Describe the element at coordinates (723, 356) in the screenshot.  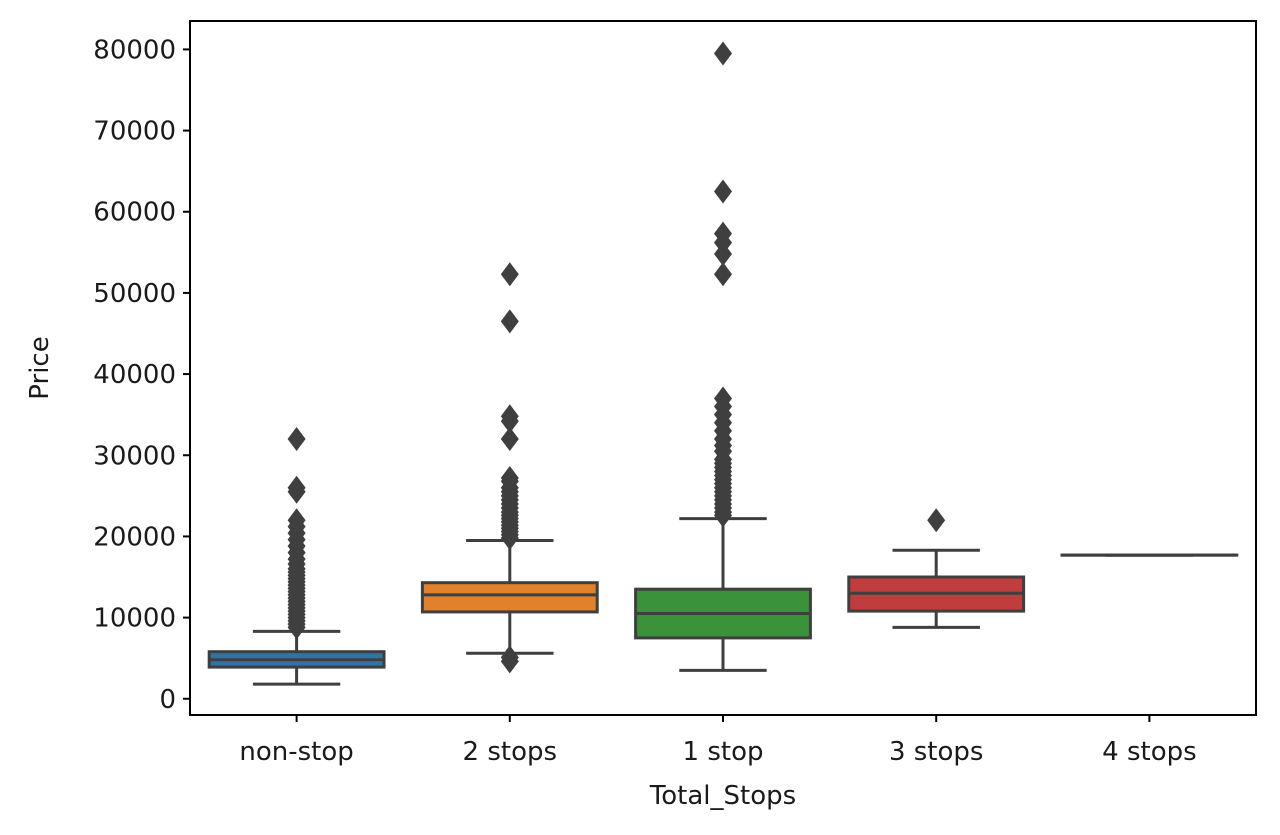
I see `box-1-stop` at that location.